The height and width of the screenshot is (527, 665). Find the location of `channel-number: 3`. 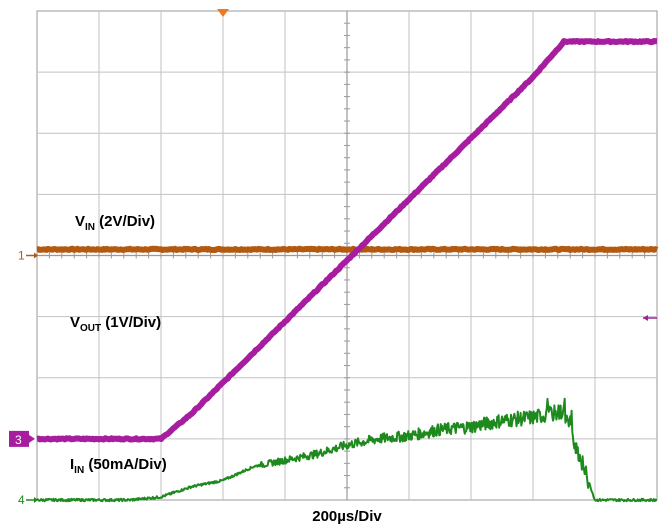

channel-number: 3 is located at coordinates (18, 440).